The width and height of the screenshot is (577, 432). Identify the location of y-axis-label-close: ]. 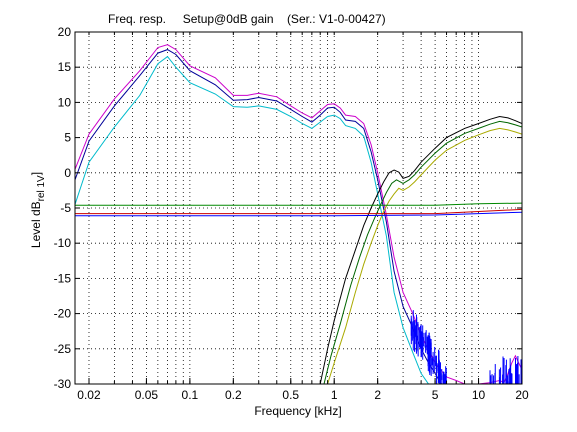
(36, 173).